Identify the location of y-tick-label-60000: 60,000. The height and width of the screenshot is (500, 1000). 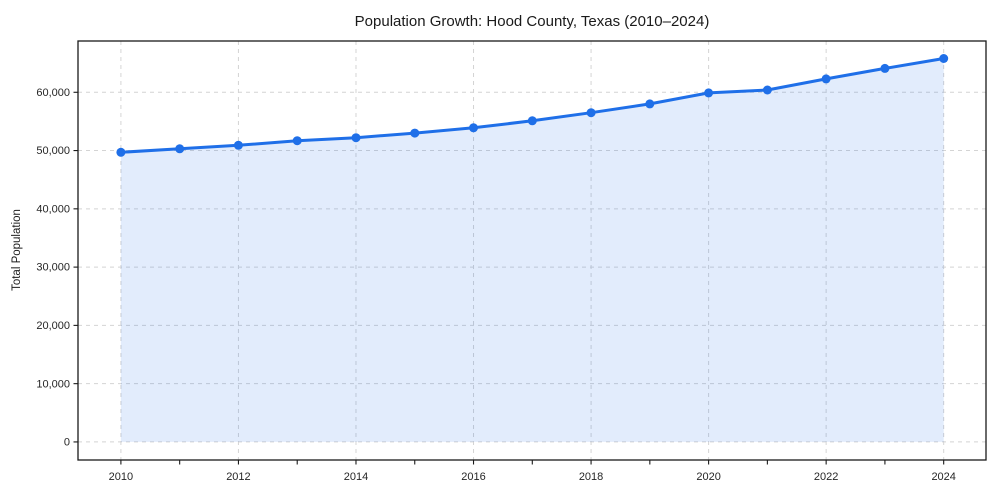
(53, 93).